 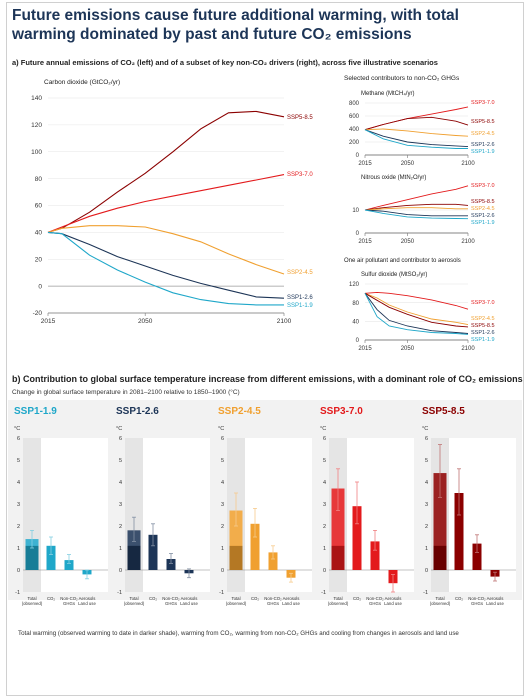 What do you see at coordinates (483, 209) in the screenshot?
I see `series-label: SSP2-4.5` at bounding box center [483, 209].